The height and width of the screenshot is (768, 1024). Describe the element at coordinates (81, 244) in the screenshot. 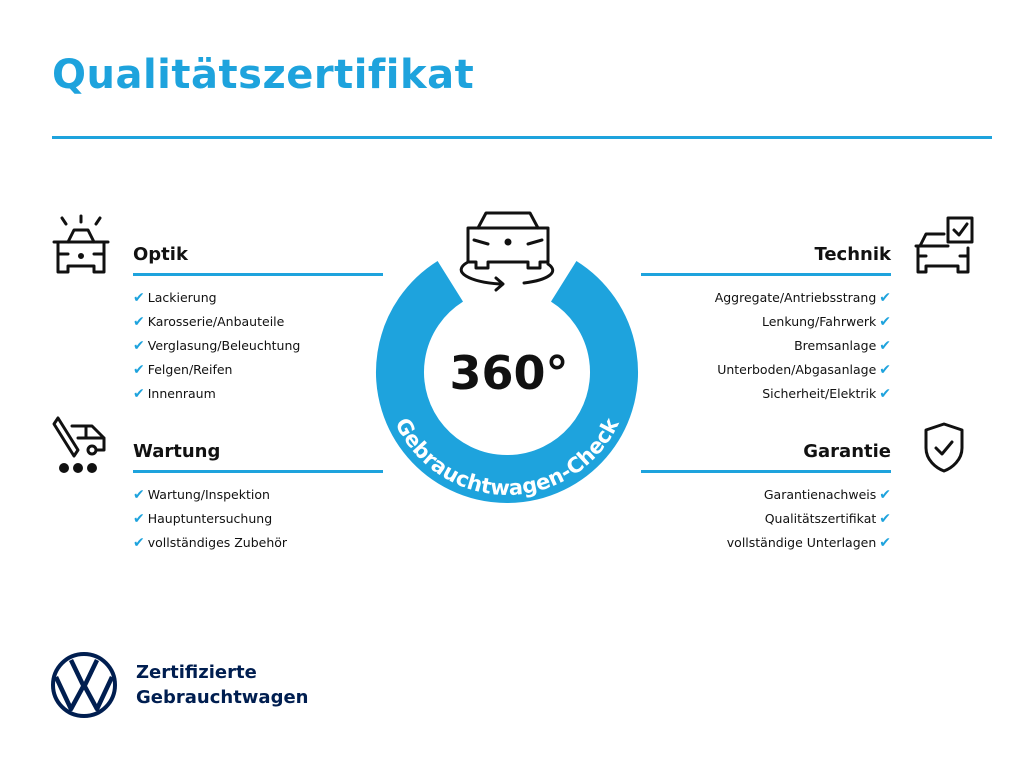

I see `car-lights-icon` at that location.